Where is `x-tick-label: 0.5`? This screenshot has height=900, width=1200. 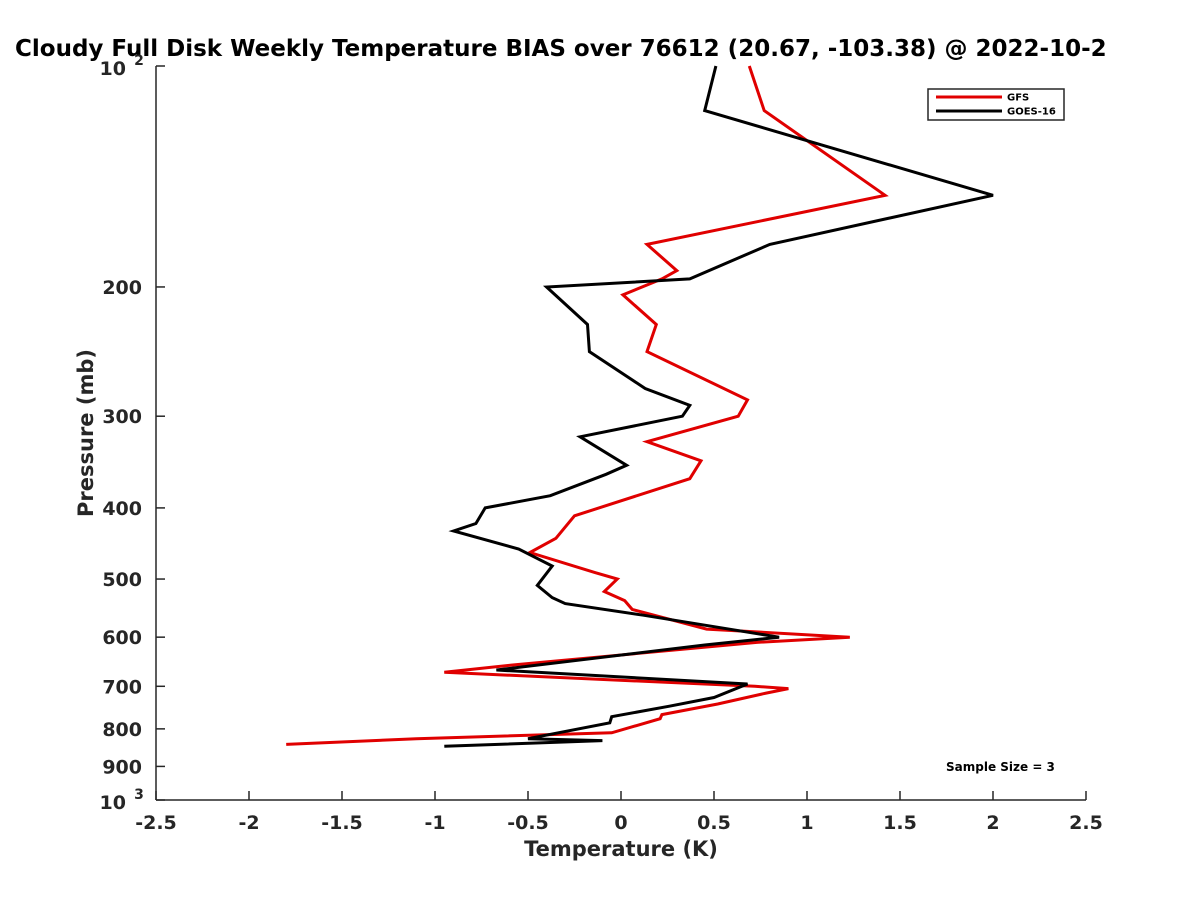 x-tick-label: 0.5 is located at coordinates (714, 823).